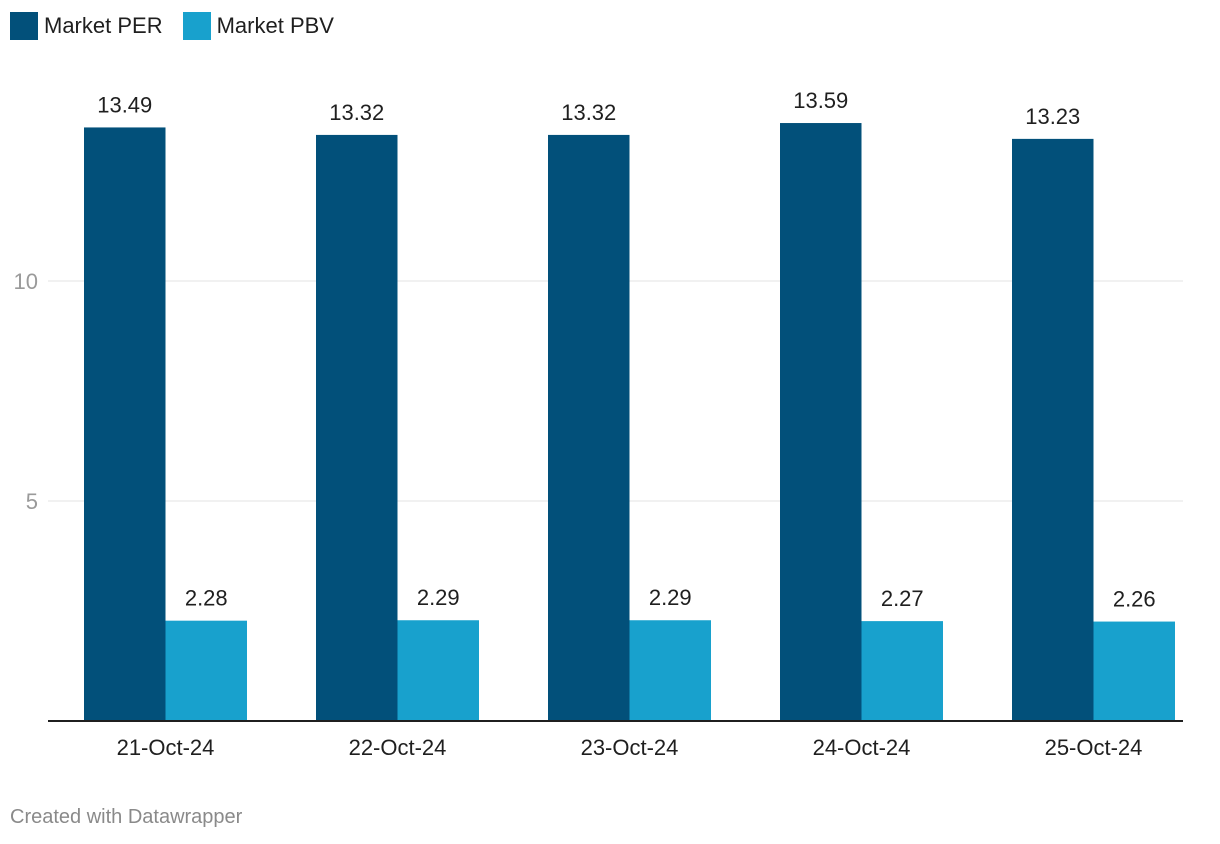 The image size is (1220, 844). What do you see at coordinates (1134, 599) in the screenshot?
I see `data-label-market-pbv-25-oct-24: 2.26` at bounding box center [1134, 599].